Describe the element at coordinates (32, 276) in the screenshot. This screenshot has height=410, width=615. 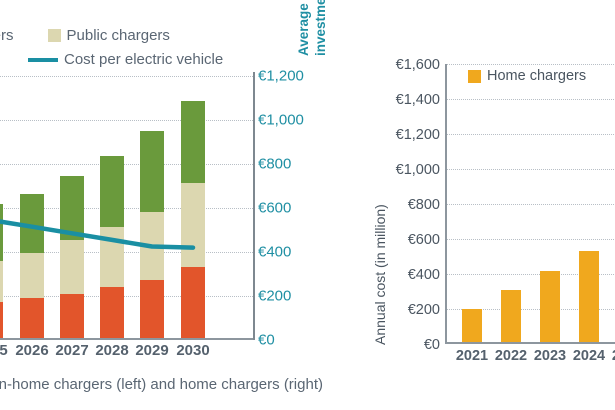
I see `bar-segment-beige-2026` at that location.